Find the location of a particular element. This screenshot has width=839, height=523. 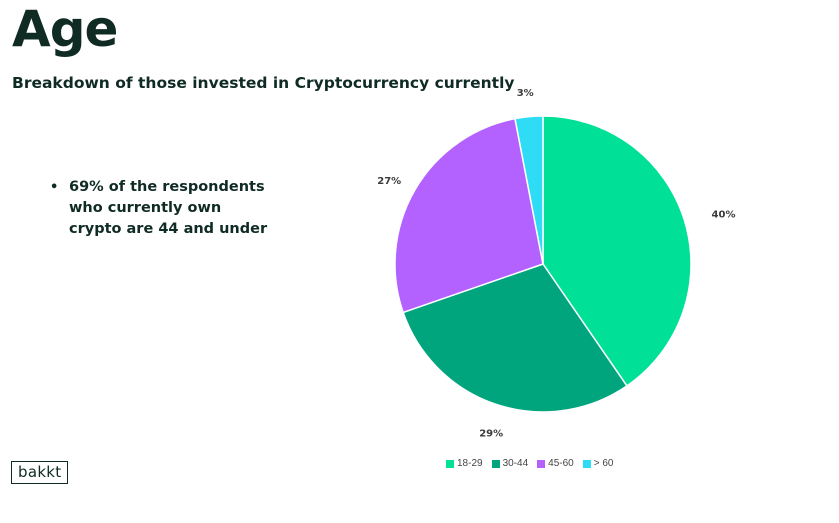

legend-item: 45-60 is located at coordinates (555, 463).